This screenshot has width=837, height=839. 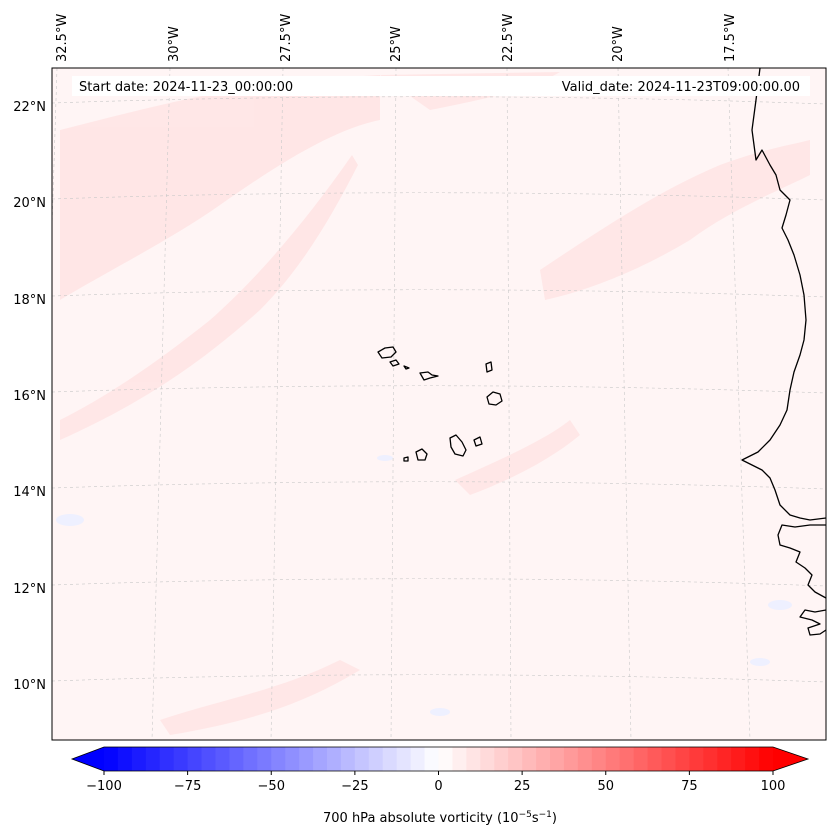 I want to click on island-santiago, so click(x=458, y=445).